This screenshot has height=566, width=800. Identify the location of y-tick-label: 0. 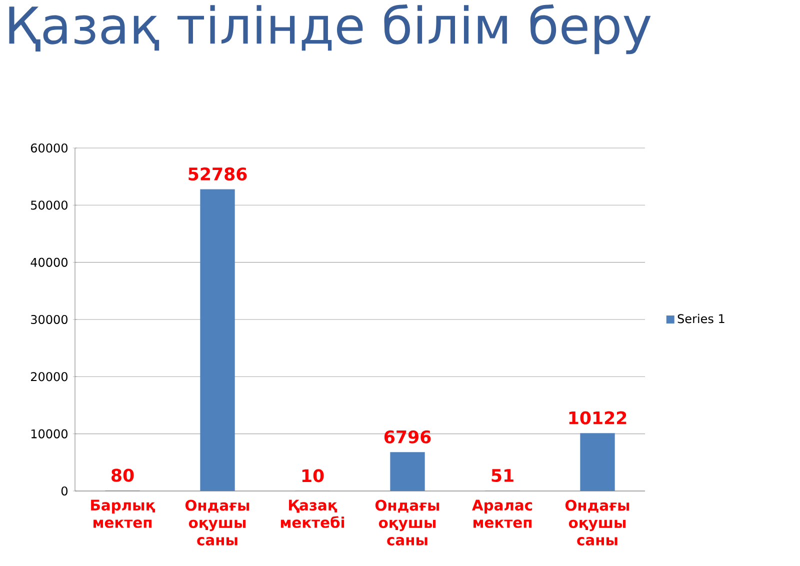
(64, 491).